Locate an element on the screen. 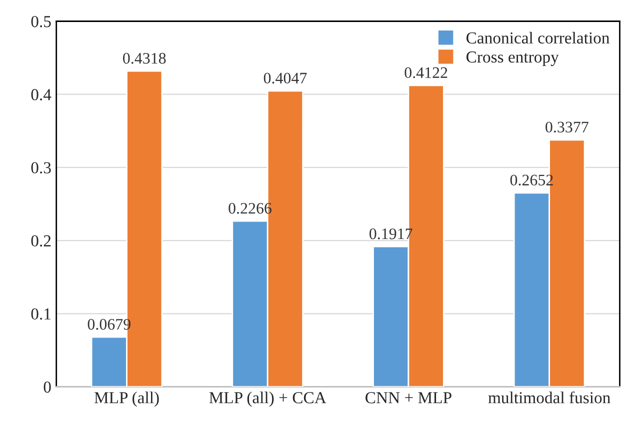  y-tick-label: 0.3 is located at coordinates (41, 168).